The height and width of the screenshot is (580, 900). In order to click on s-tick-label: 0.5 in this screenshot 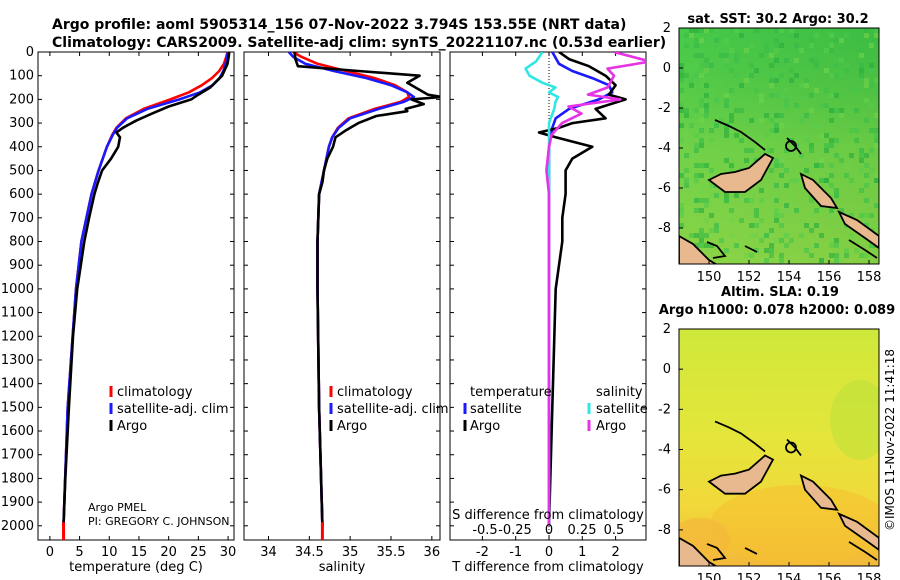, I will do `click(614, 530)`.